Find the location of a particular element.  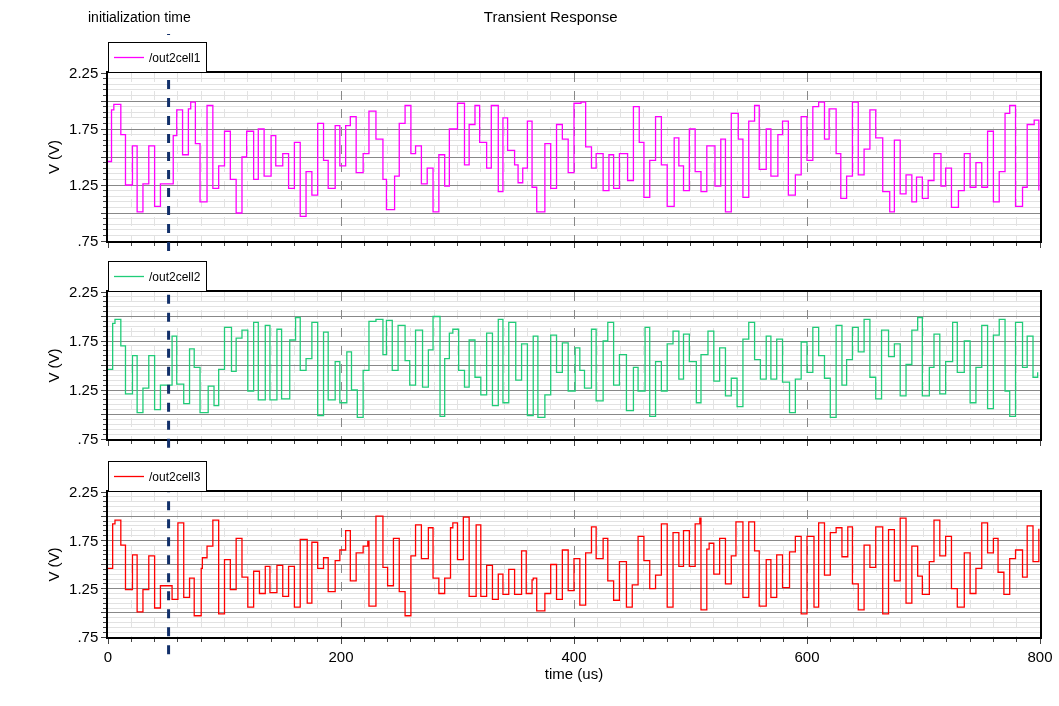

x-tick-label: 800 is located at coordinates (1040, 656).